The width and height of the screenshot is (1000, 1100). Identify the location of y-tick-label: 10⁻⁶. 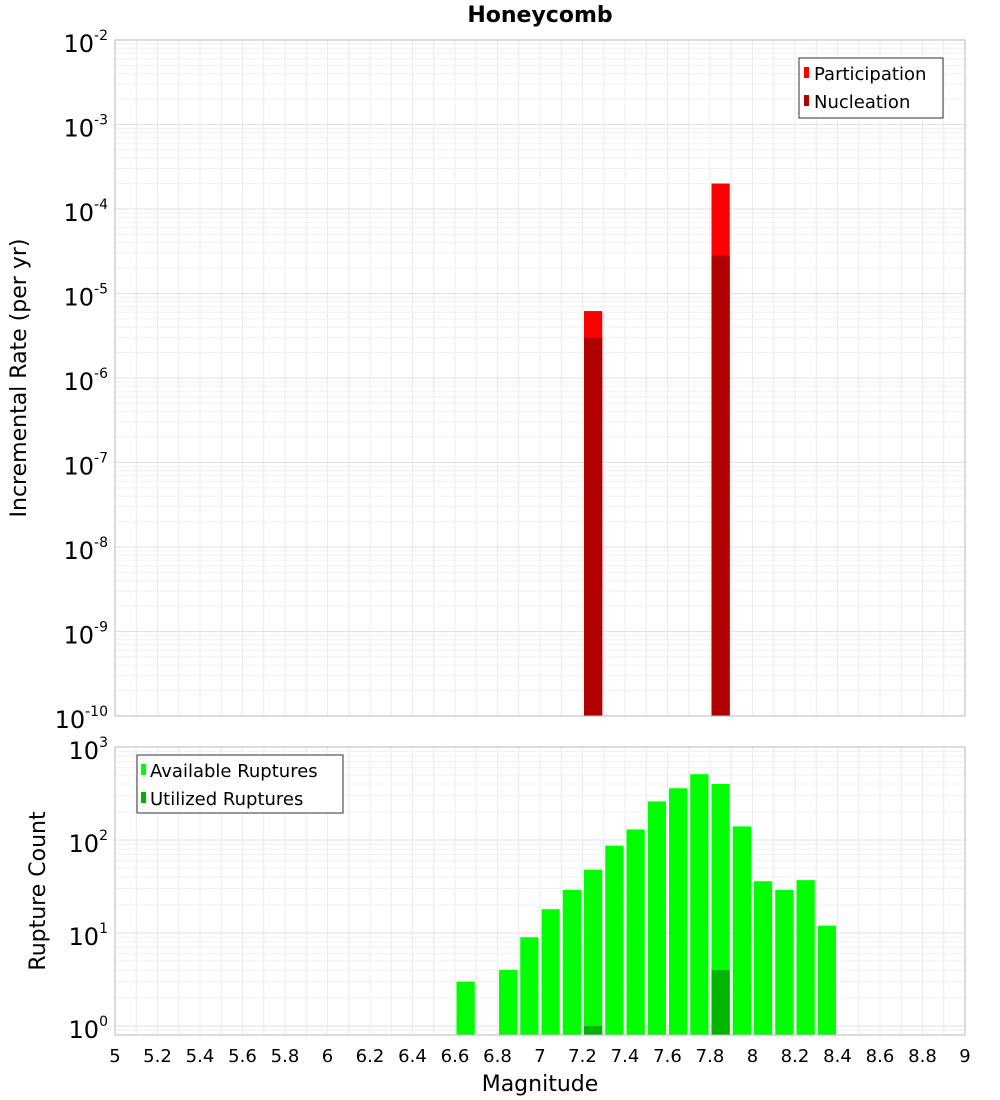
(85, 381).